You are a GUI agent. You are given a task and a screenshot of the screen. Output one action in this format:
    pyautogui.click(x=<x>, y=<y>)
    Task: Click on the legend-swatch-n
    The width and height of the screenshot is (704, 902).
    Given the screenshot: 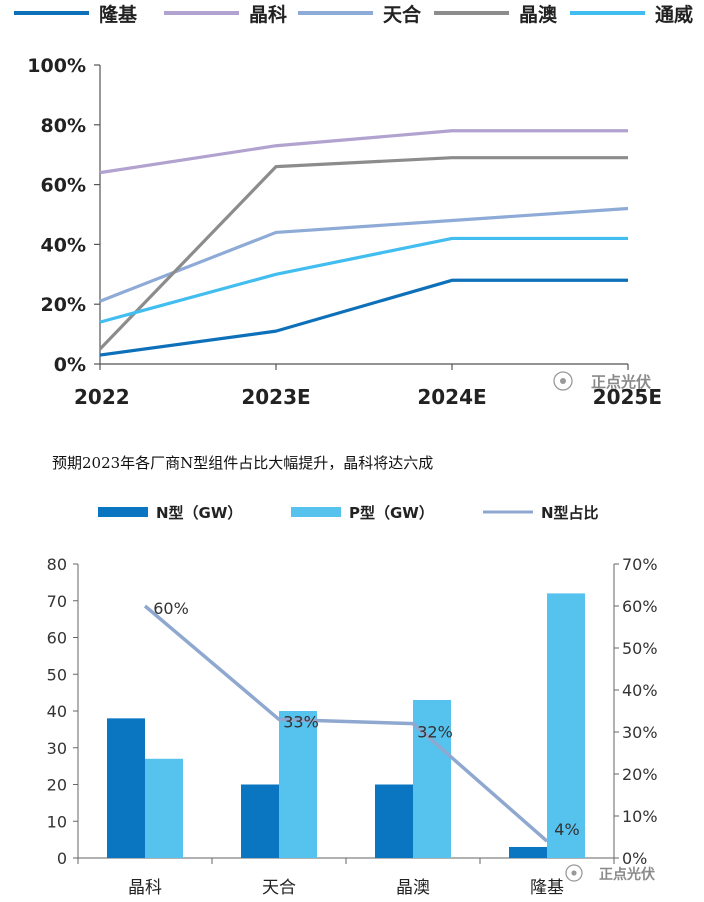 What is the action you would take?
    pyautogui.click(x=123, y=512)
    